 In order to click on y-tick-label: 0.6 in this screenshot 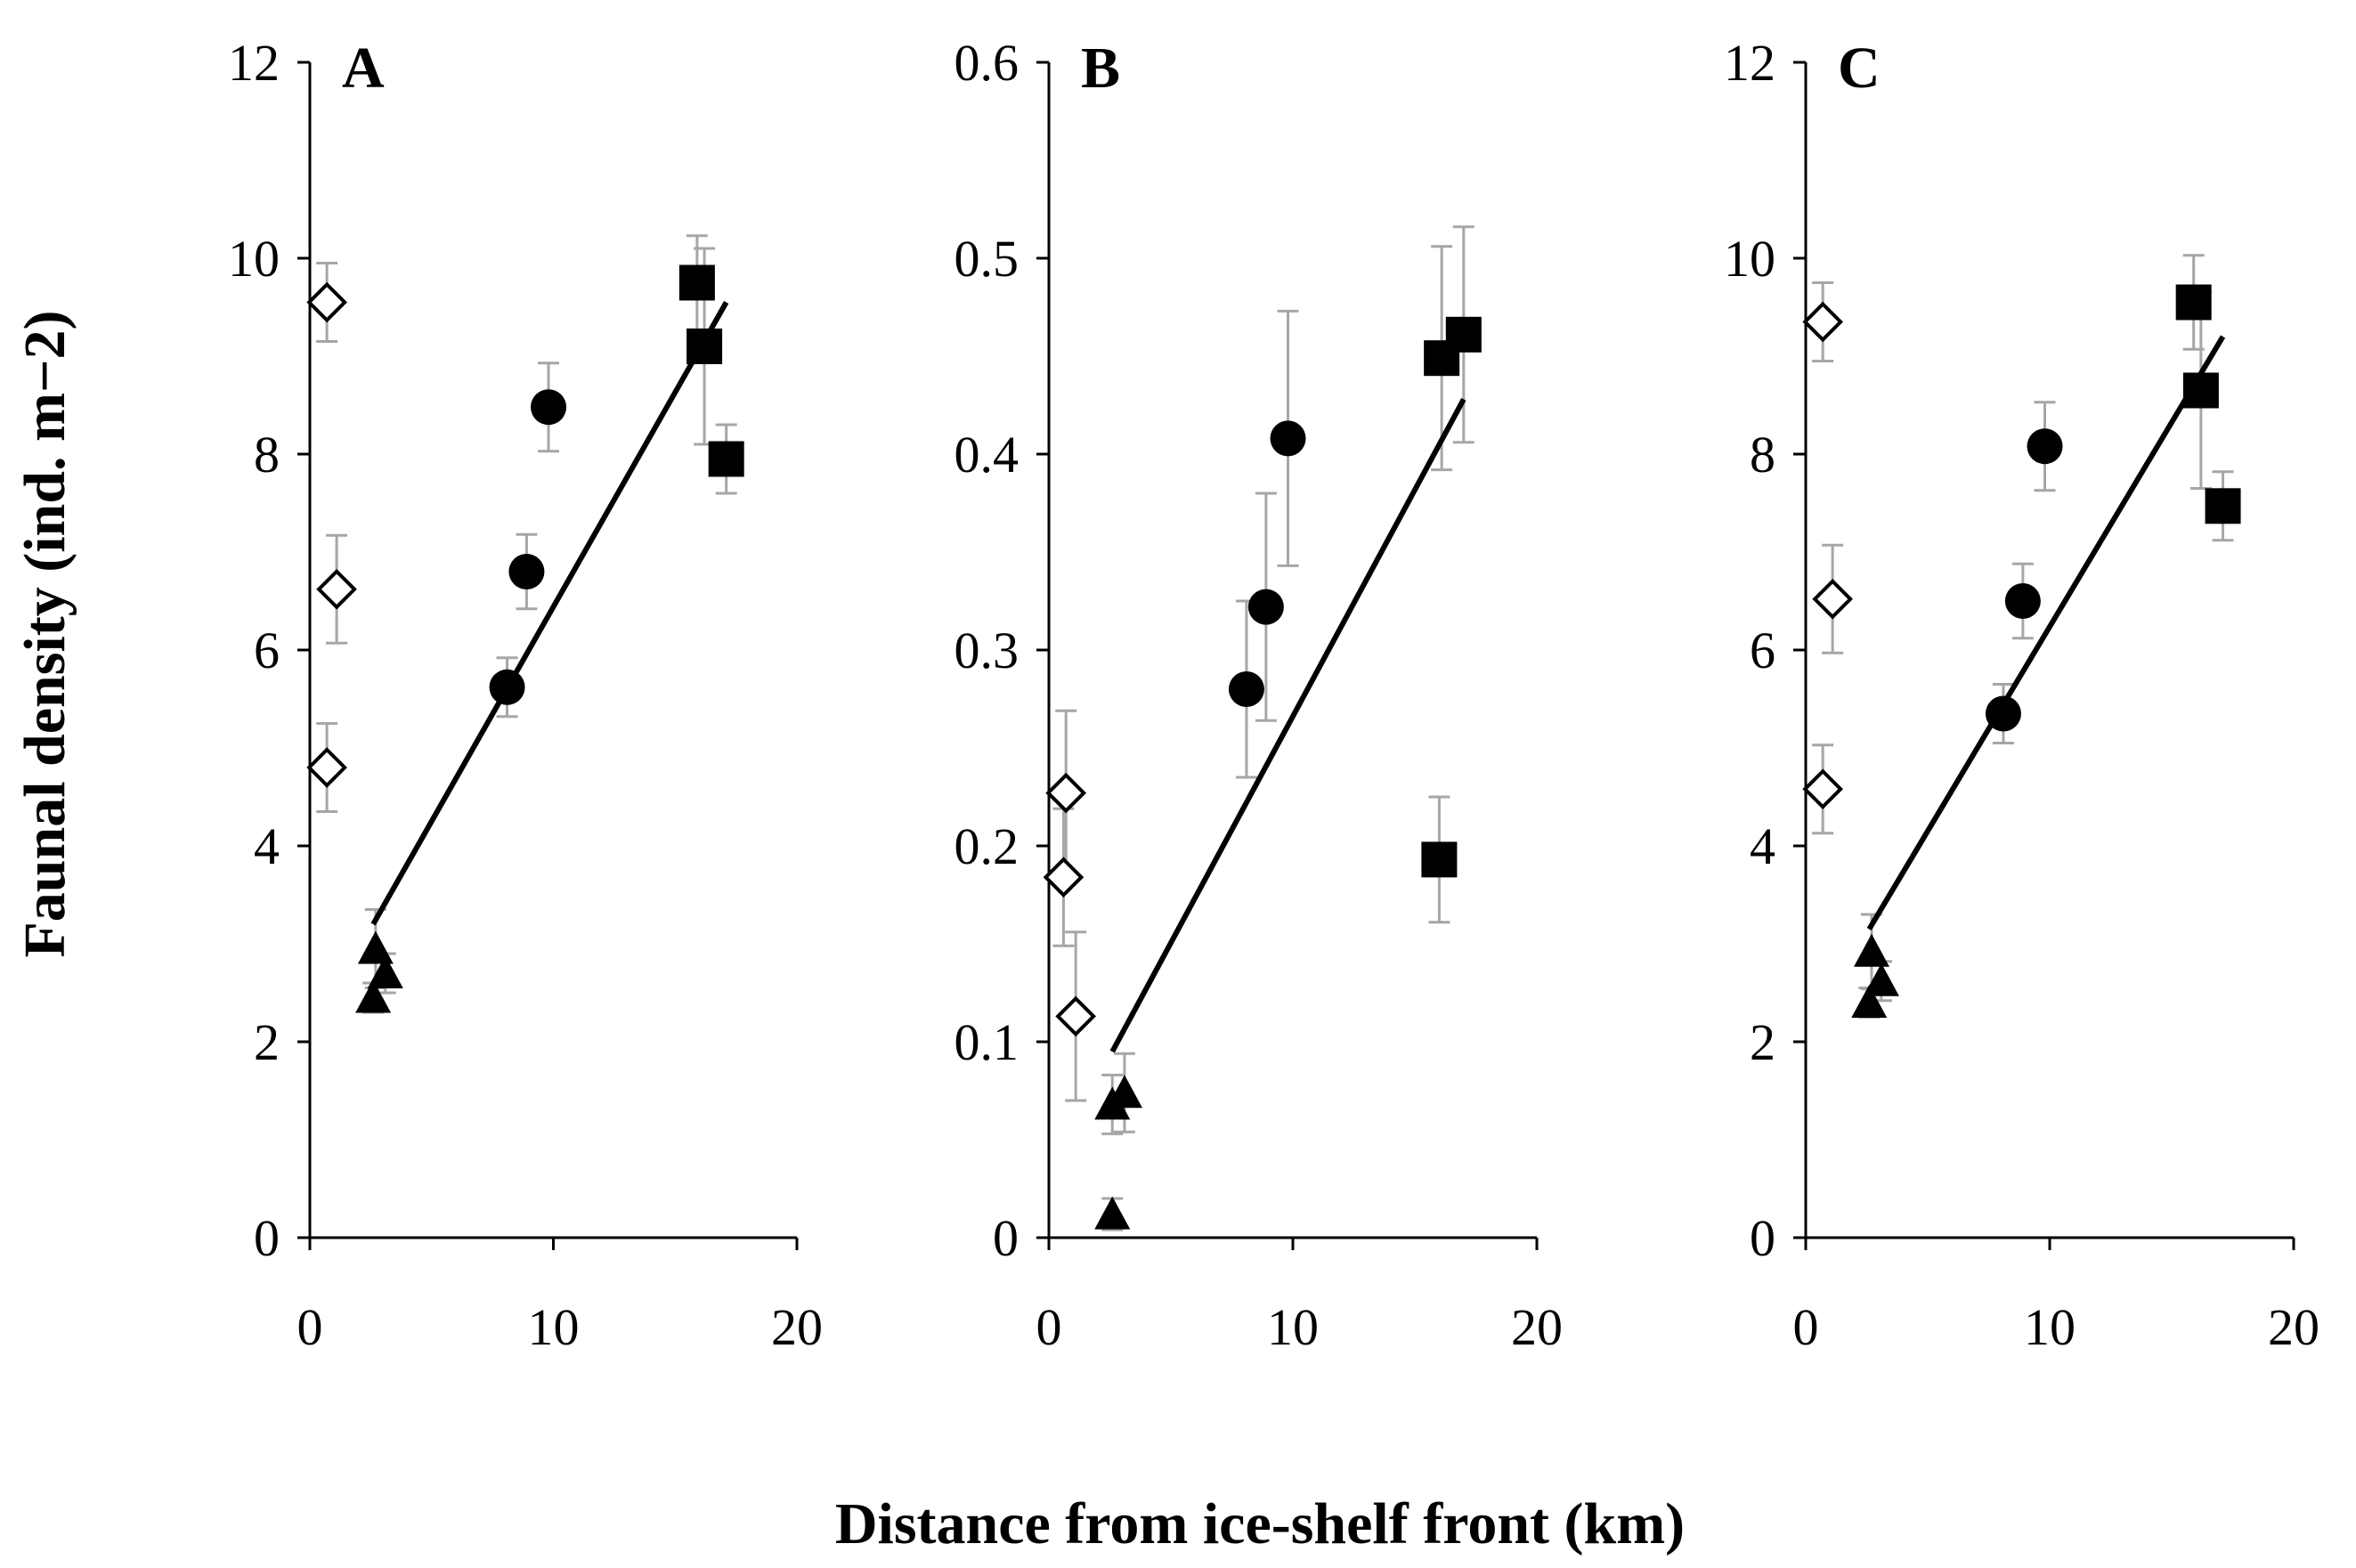, I will do `click(987, 63)`.